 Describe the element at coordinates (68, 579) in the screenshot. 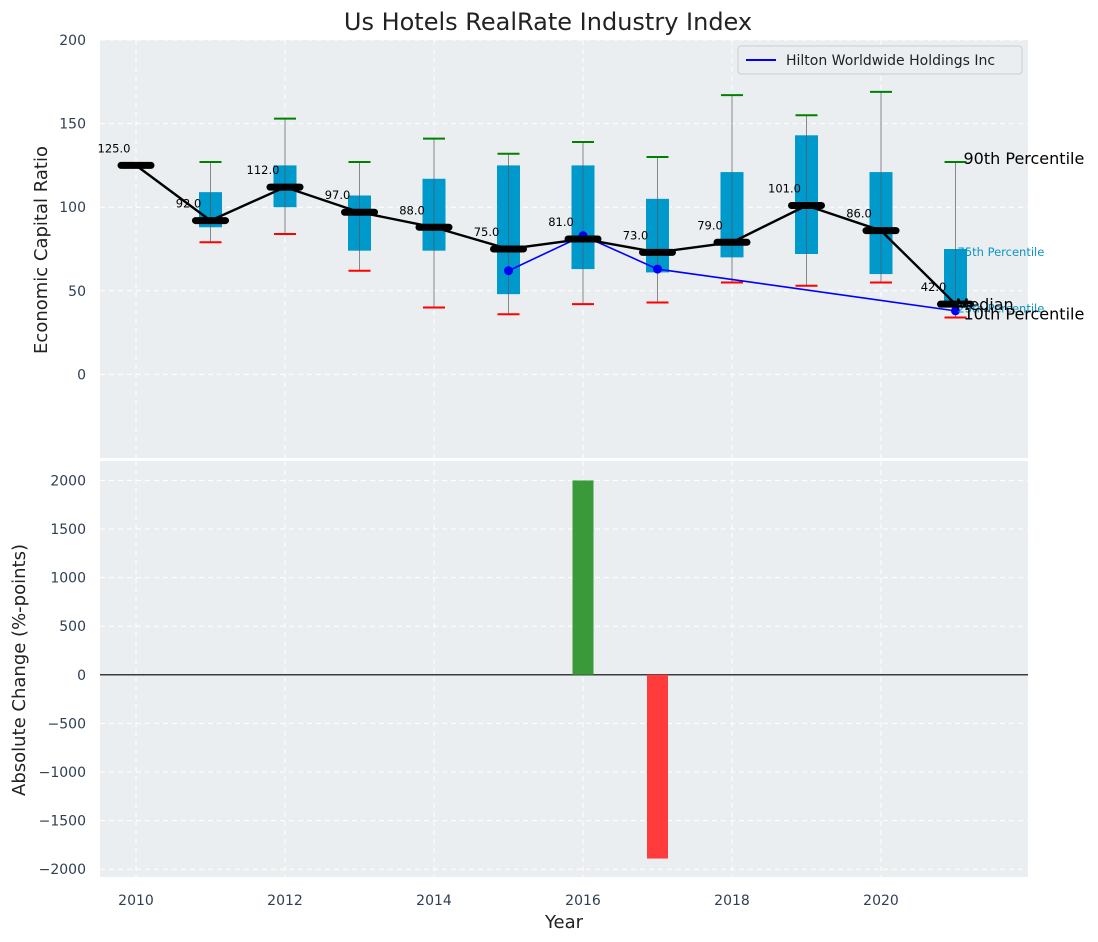

I see `bottom-y-tick-label: 1000` at that location.